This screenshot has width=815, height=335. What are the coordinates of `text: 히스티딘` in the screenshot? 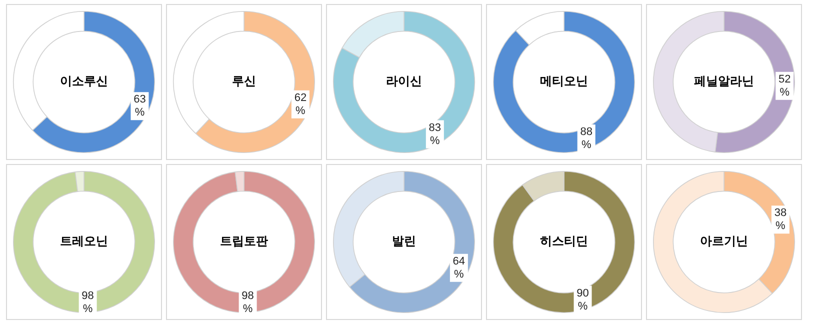 It's located at (564, 241).